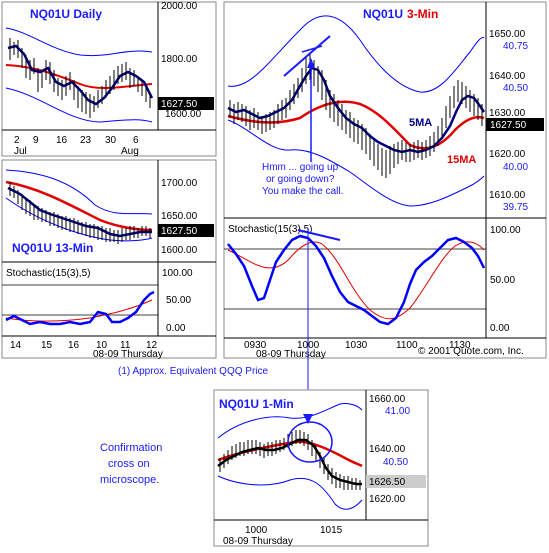 Image resolution: width=549 pixels, height=553 pixels. I want to click on daily-month-jul: Jul, so click(20, 151).